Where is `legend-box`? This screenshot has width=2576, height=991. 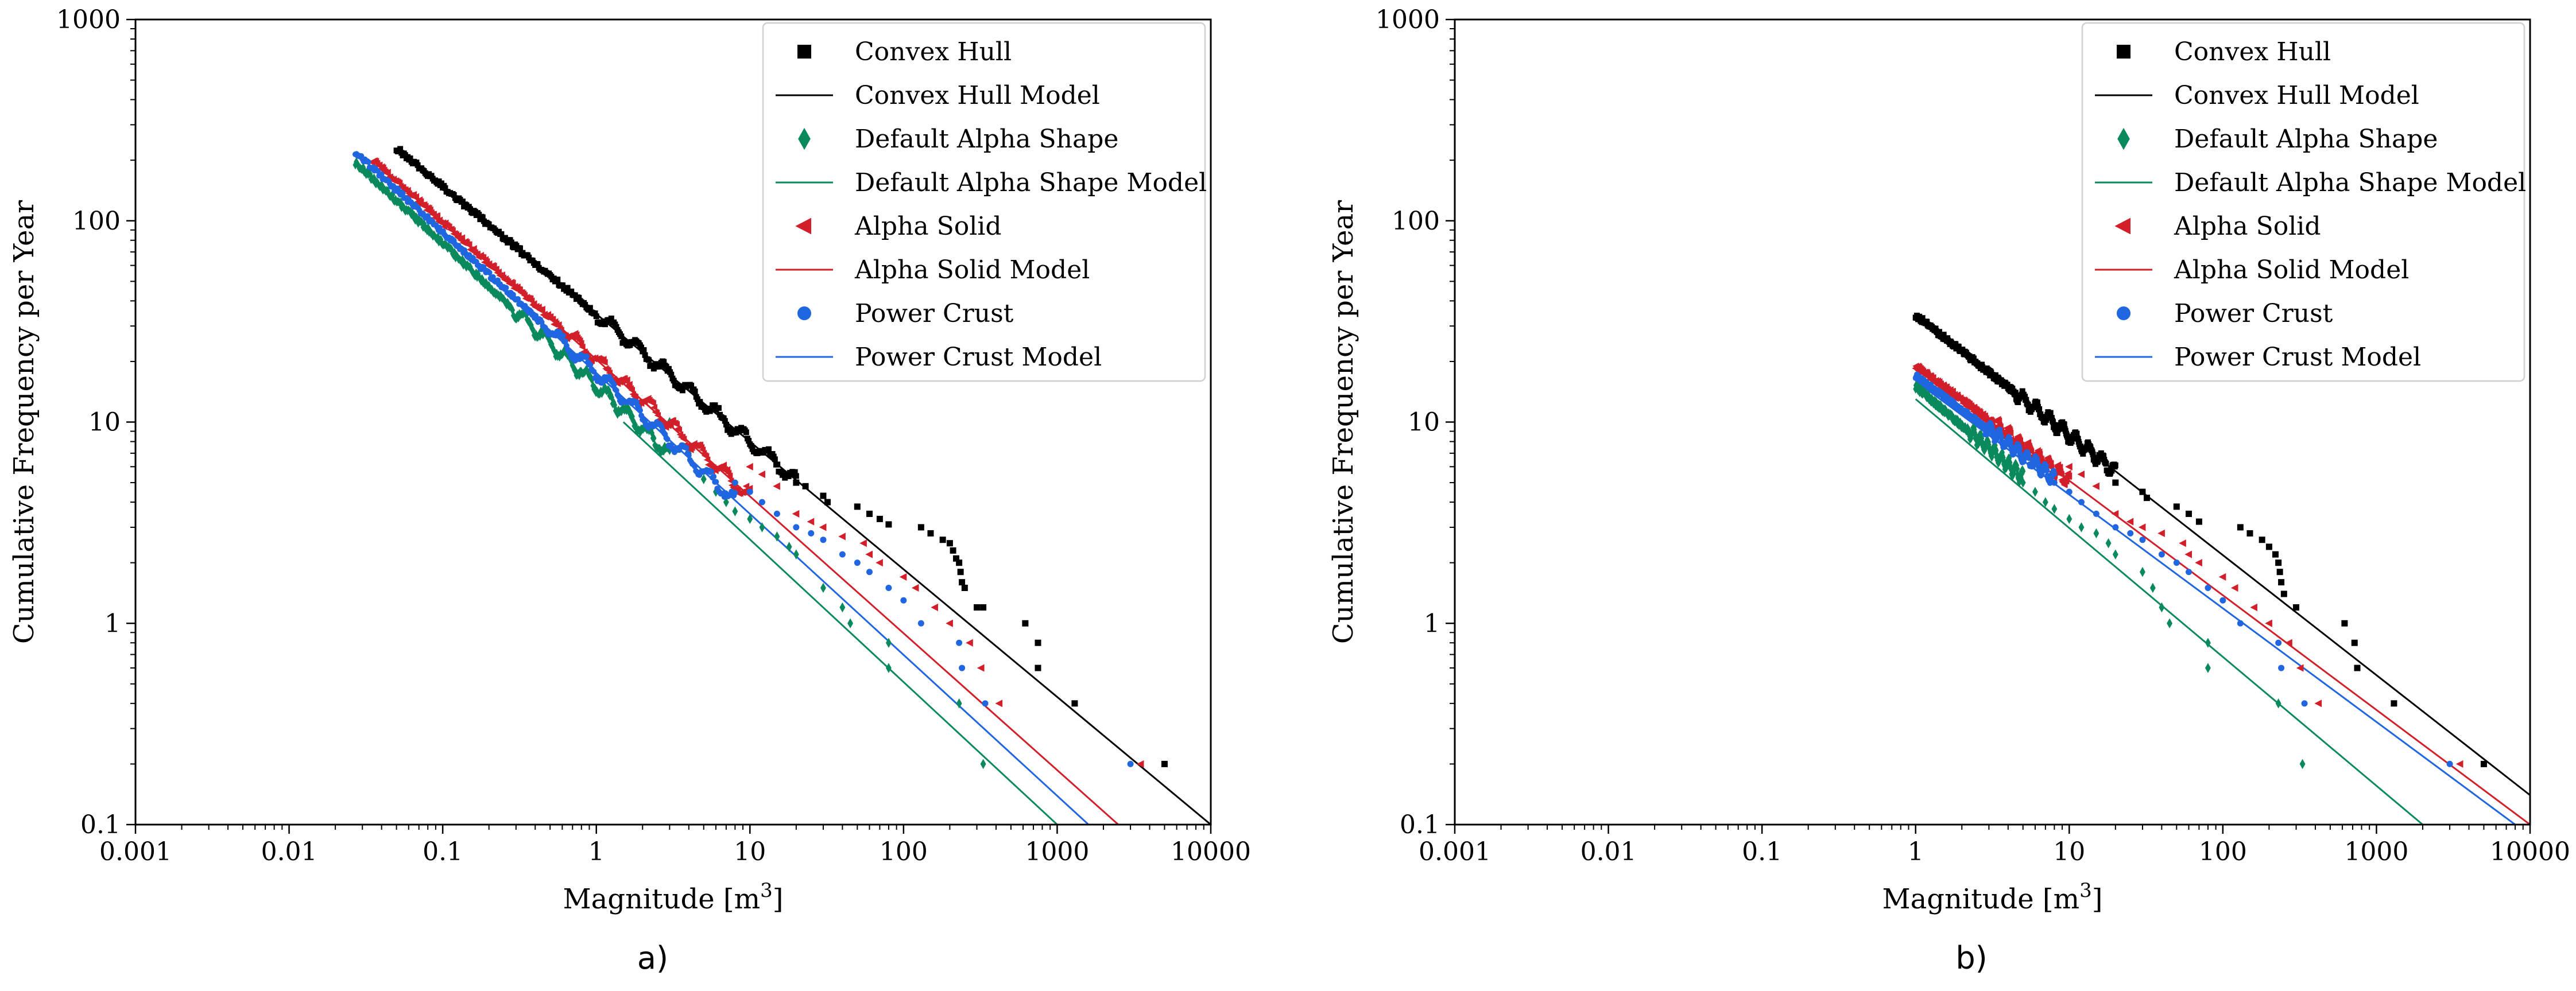 legend-box is located at coordinates (984, 202).